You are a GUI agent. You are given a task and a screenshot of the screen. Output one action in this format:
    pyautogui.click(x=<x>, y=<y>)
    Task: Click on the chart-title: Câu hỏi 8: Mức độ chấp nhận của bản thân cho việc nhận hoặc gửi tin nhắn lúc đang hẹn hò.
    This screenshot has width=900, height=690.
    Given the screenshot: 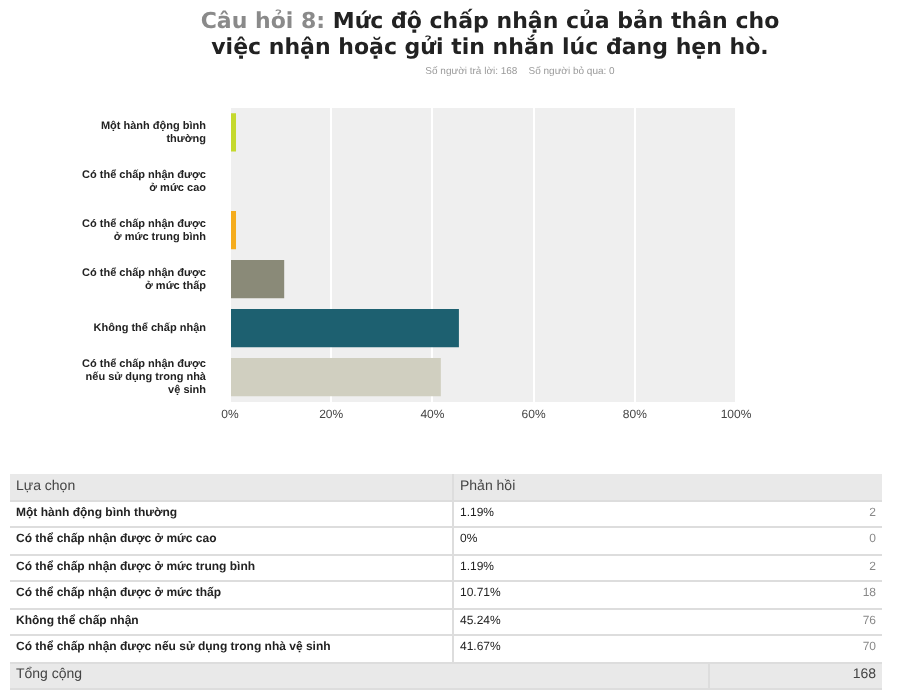 What is the action you would take?
    pyautogui.click(x=490, y=34)
    